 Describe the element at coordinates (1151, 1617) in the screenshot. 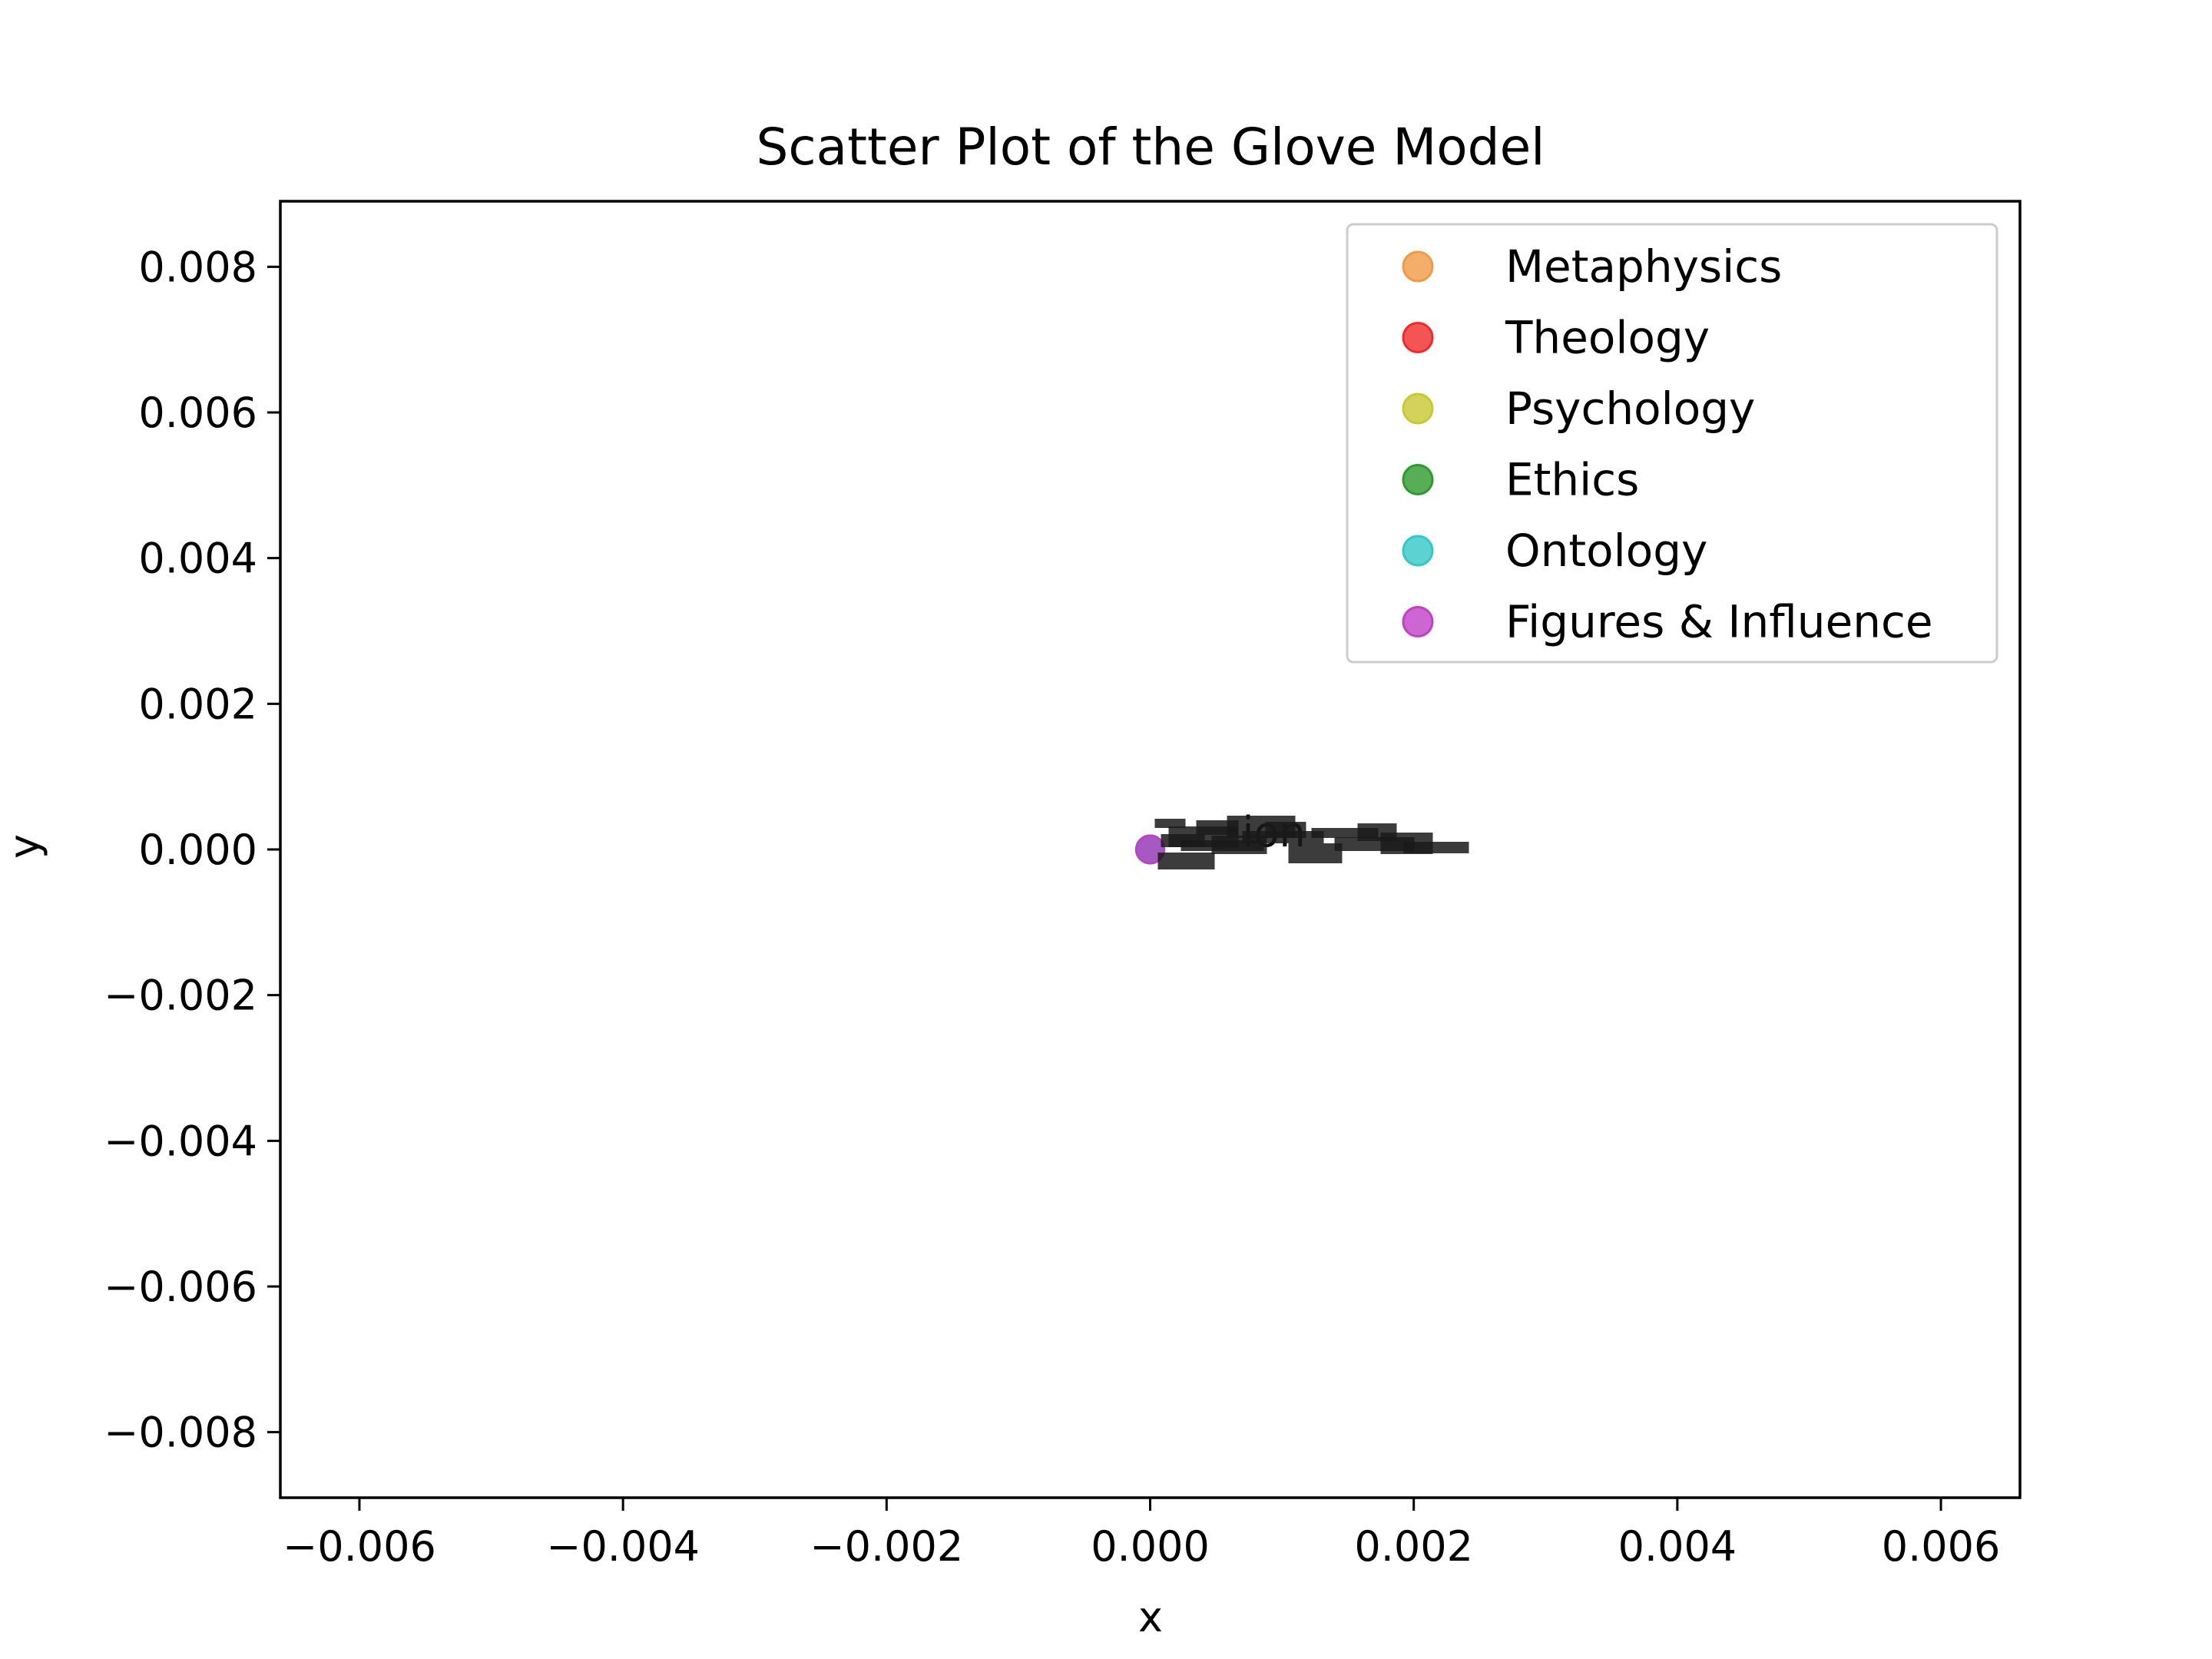

I see `x-axis-label: x` at that location.